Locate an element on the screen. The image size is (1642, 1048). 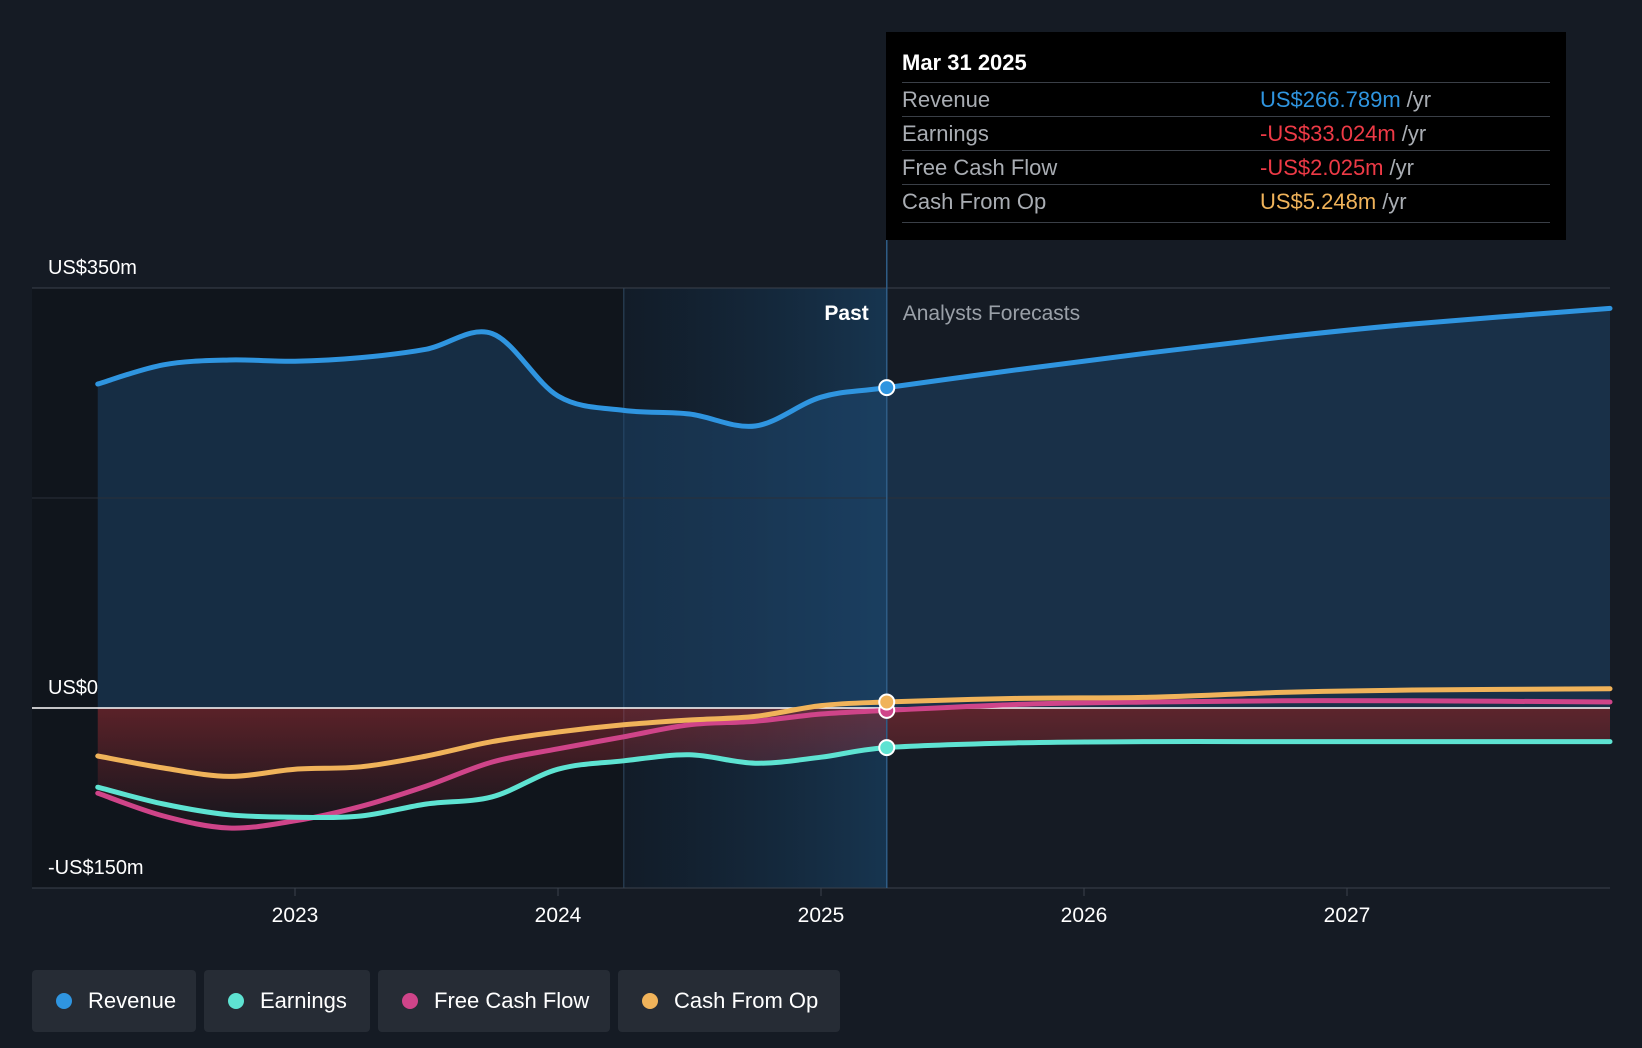
tooltip-row-cash-from-op: Cash From Op US$5.248m/yr is located at coordinates (1226, 201).